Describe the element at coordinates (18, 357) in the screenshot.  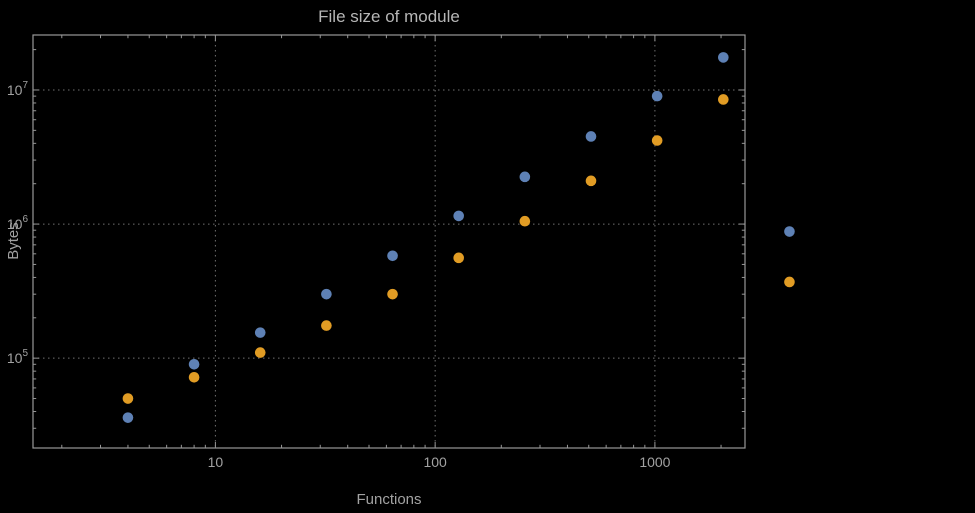
I see `y-tick-label: 10⁵` at that location.